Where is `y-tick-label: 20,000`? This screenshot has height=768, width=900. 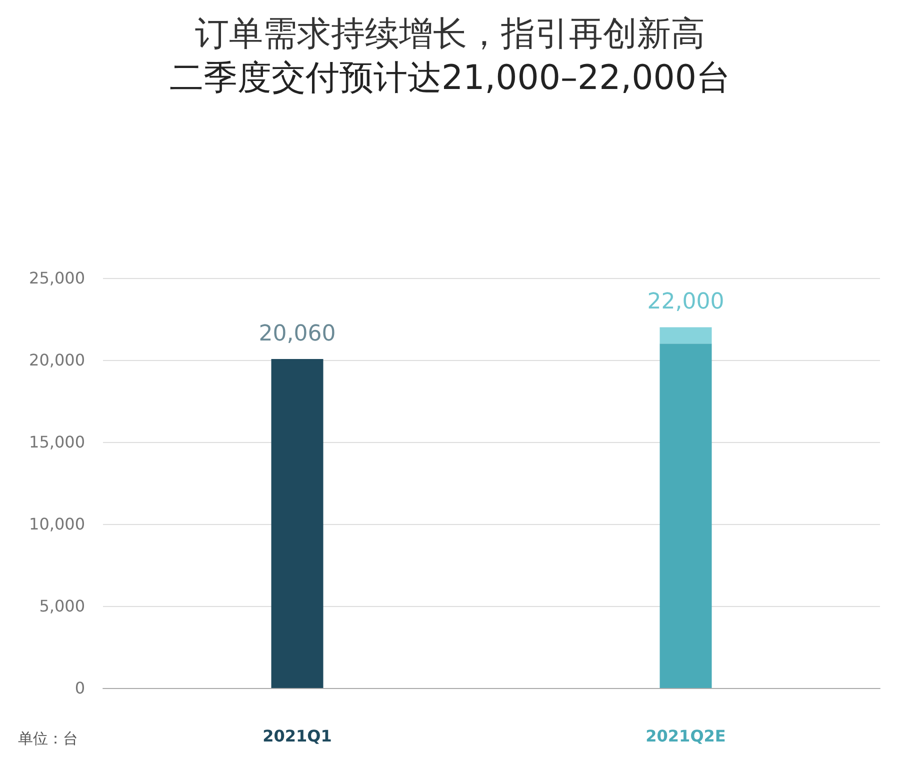 y-tick-label: 20,000 is located at coordinates (57, 360).